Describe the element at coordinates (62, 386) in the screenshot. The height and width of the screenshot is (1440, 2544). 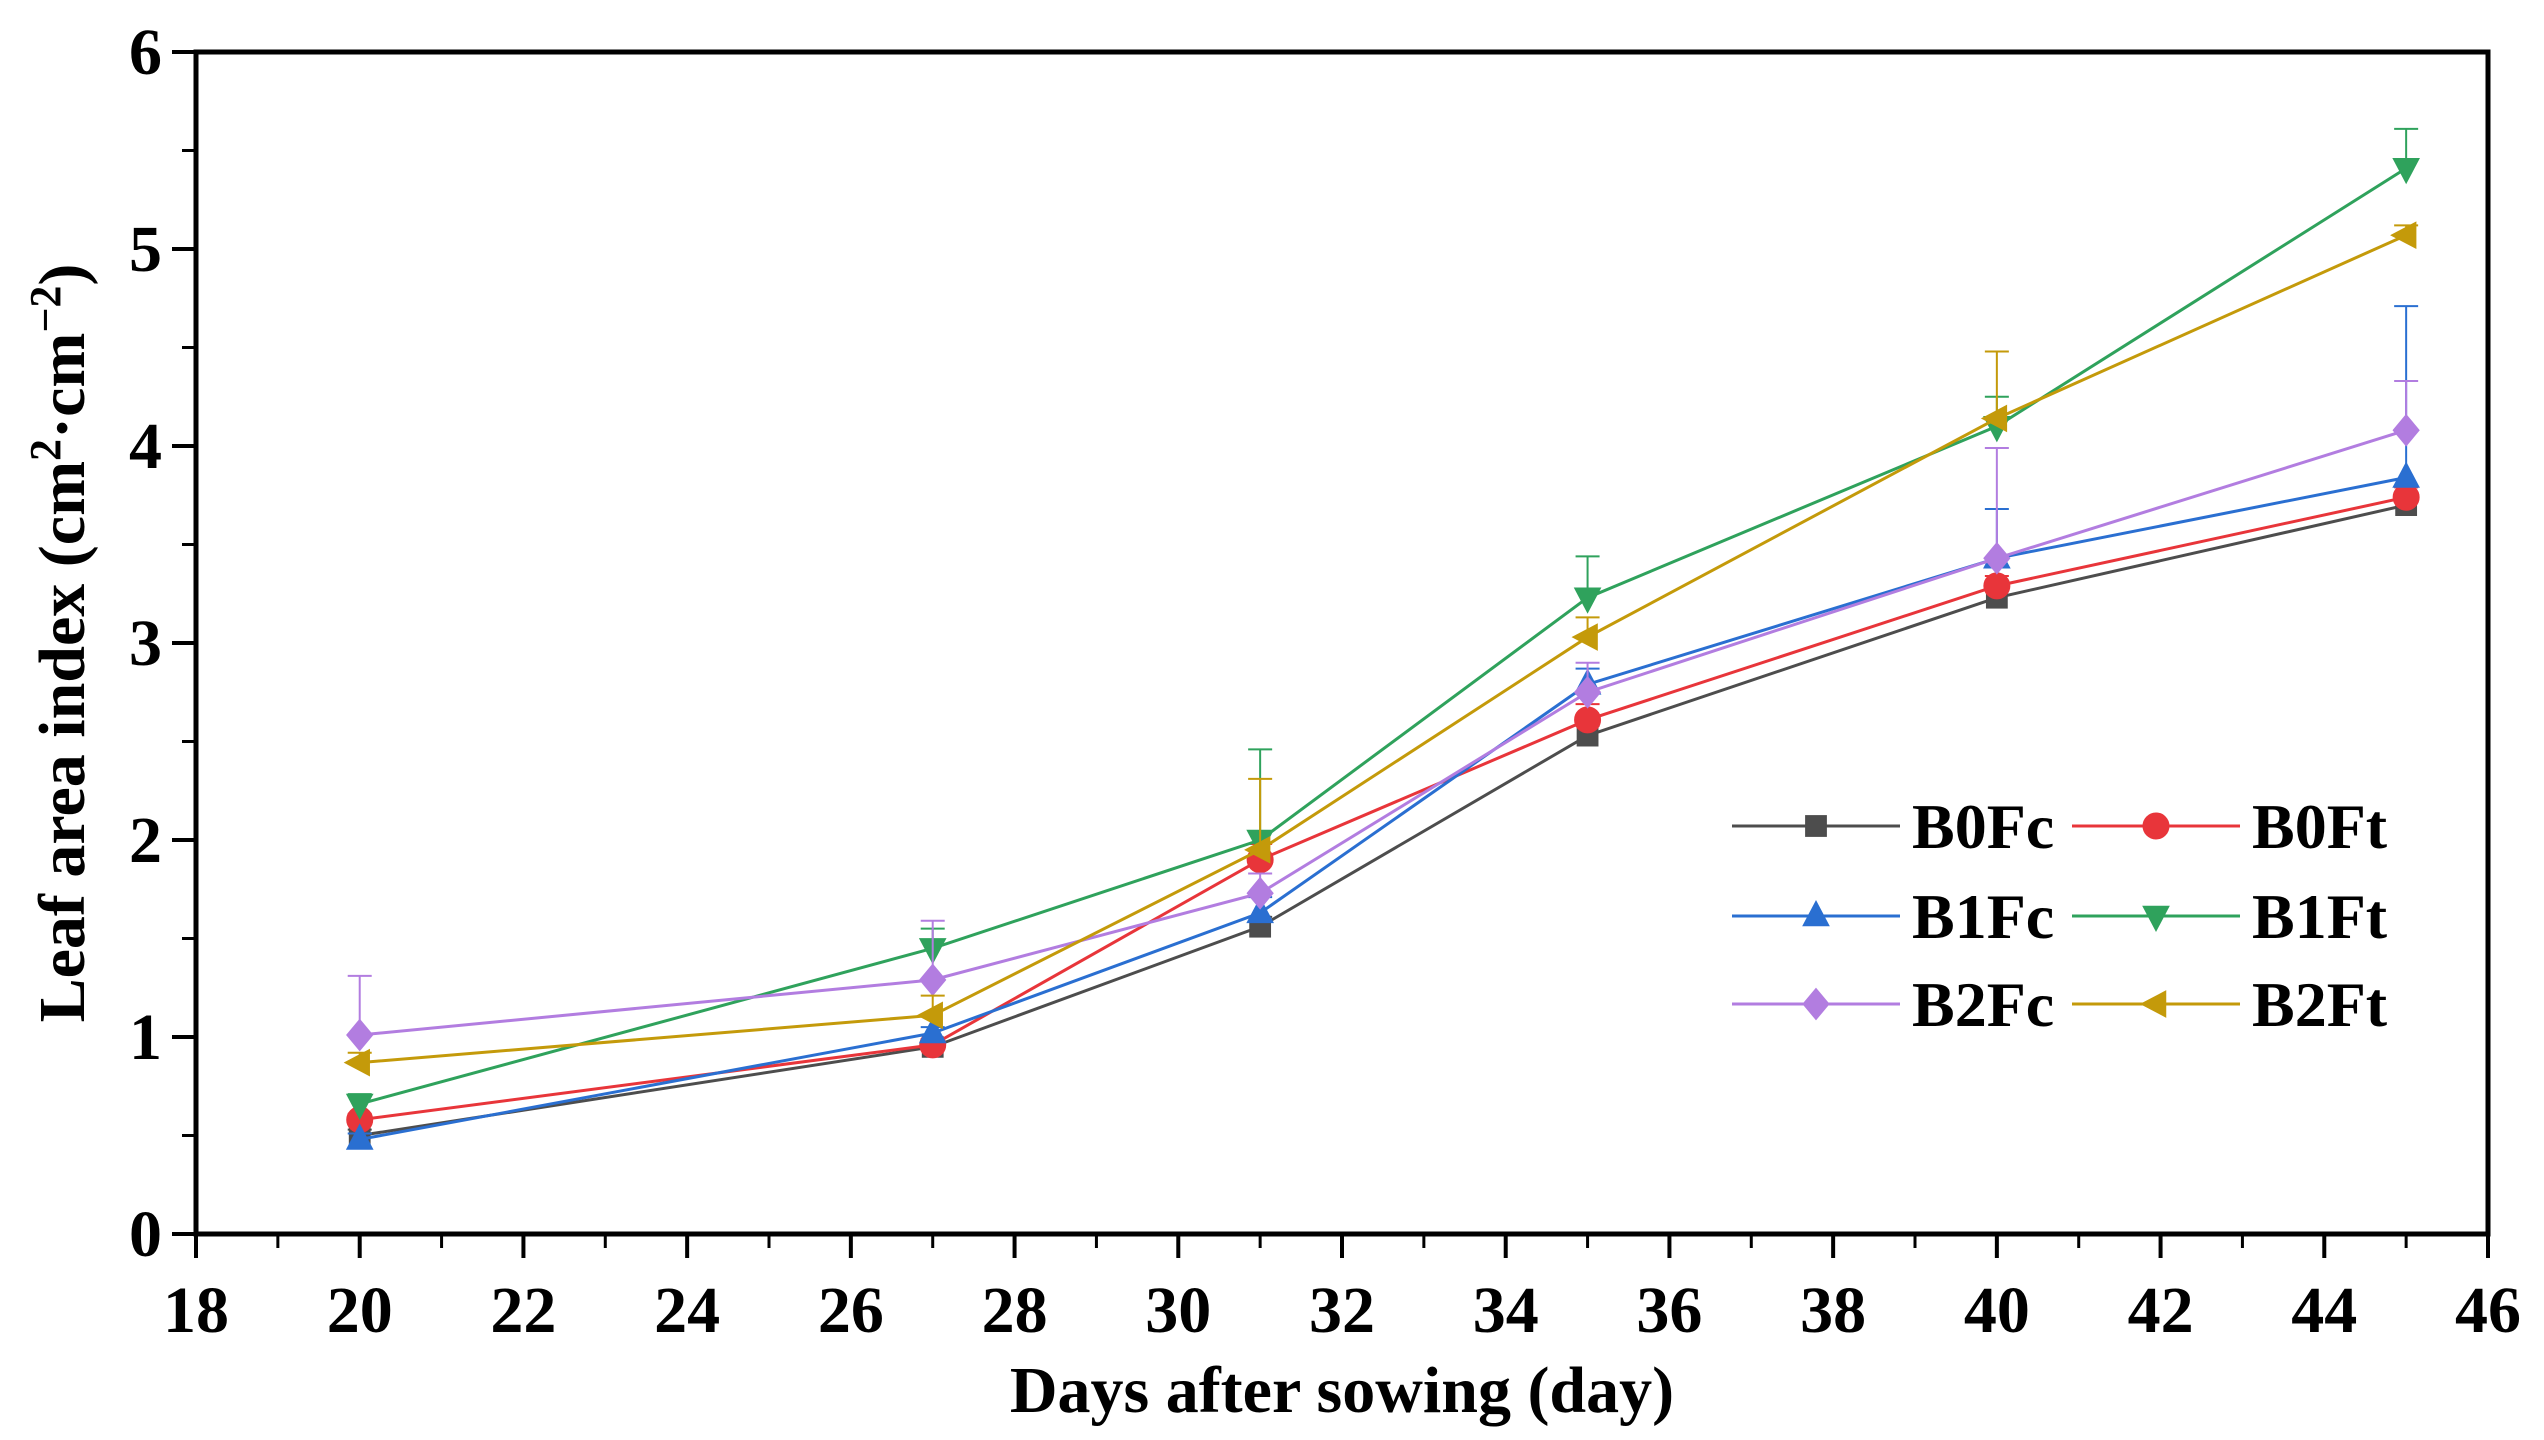
I see `y-axis-title-mid: ·cm` at that location.